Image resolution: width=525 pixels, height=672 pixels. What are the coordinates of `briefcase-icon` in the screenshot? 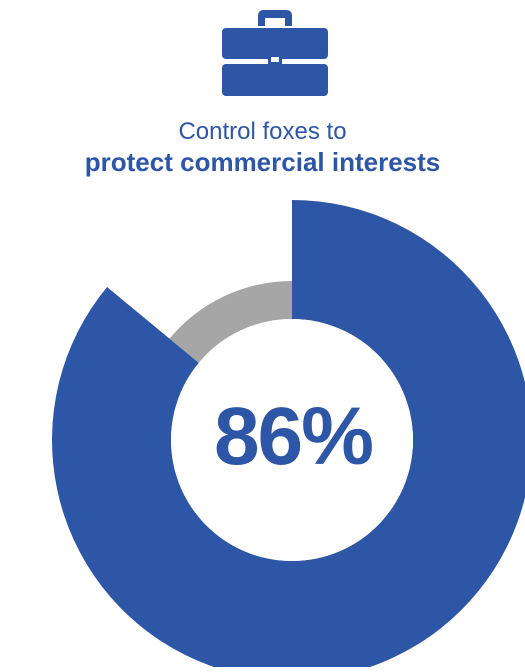 It's located at (275, 52).